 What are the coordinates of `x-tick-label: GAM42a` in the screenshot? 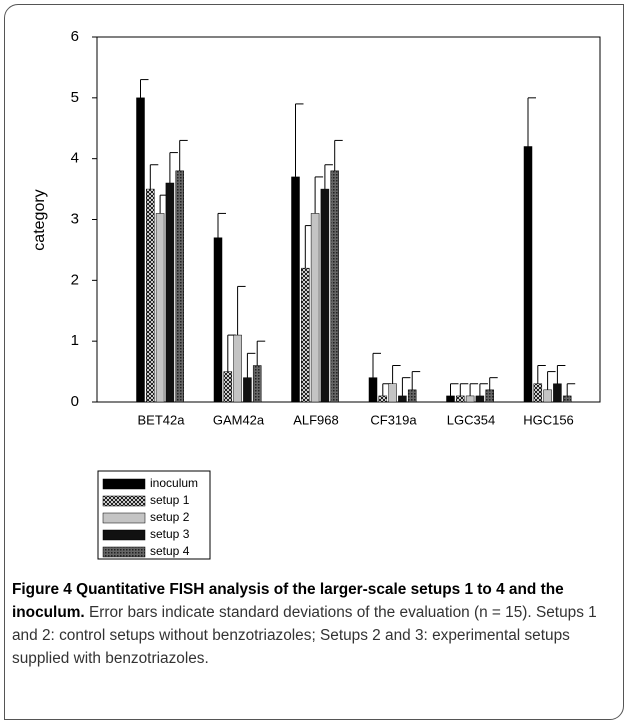 It's located at (239, 419).